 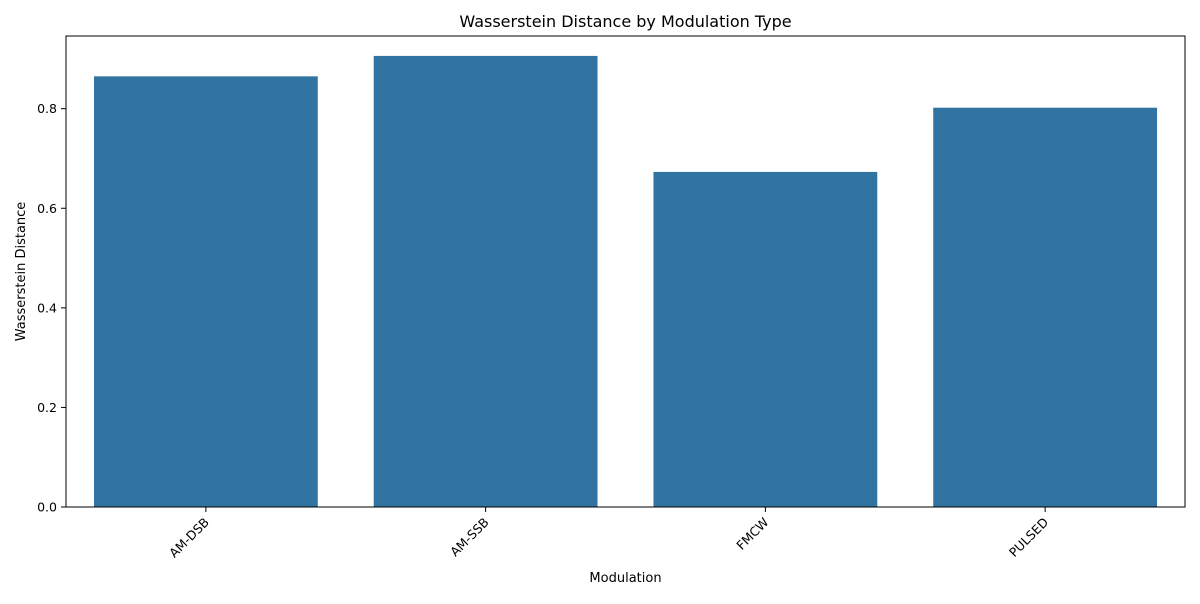 What do you see at coordinates (47, 307) in the screenshot?
I see `y-tick-label: 0.4` at bounding box center [47, 307].